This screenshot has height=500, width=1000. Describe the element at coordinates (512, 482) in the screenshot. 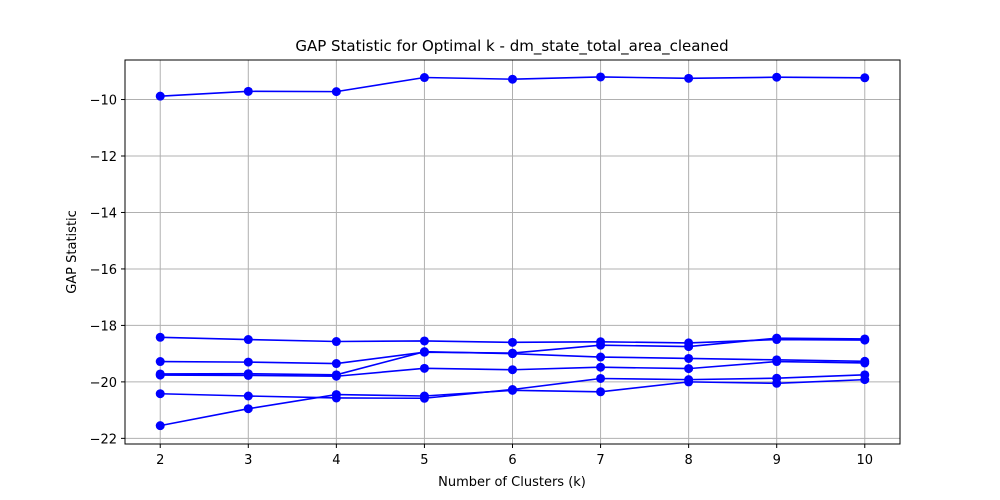

I see `x-axis-label: Number of Clusters (k)` at that location.